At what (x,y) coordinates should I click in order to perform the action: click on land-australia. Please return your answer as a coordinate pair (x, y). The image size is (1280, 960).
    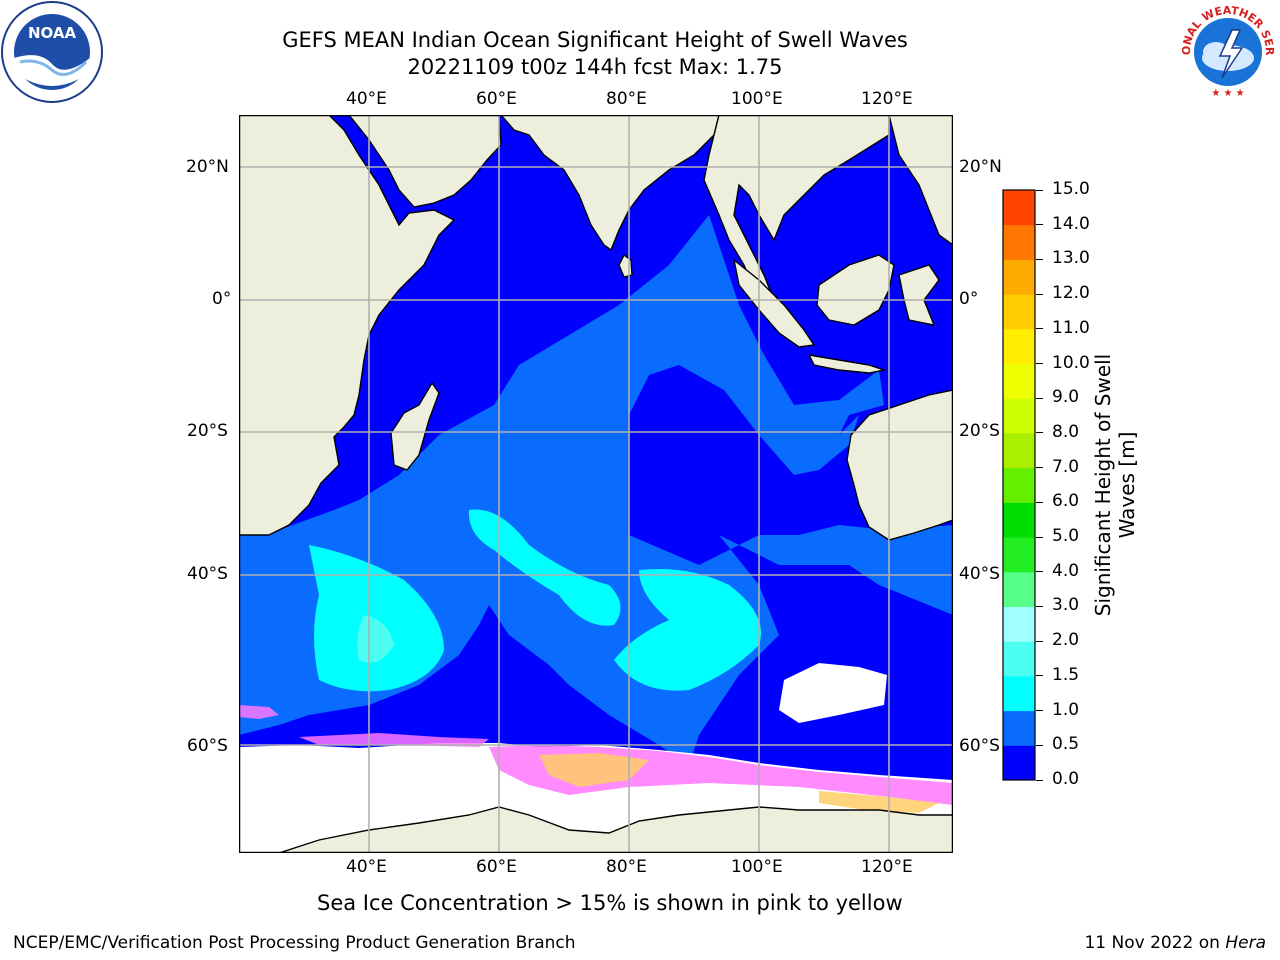
    Looking at the image, I should click on (899, 465).